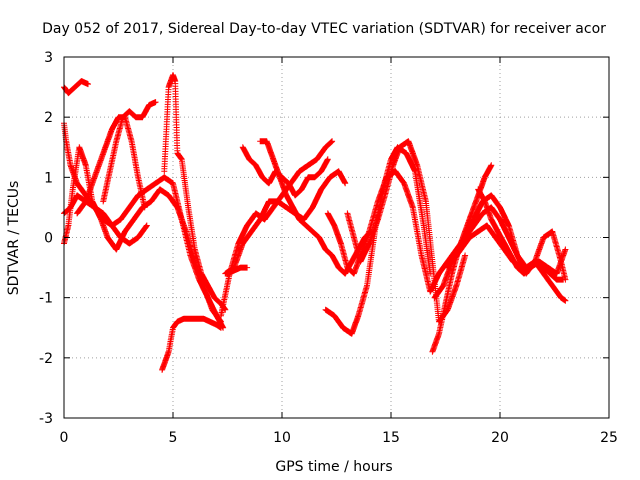 This screenshot has width=640, height=480. Describe the element at coordinates (500, 438) in the screenshot. I see `x-tick-label: 20` at that location.